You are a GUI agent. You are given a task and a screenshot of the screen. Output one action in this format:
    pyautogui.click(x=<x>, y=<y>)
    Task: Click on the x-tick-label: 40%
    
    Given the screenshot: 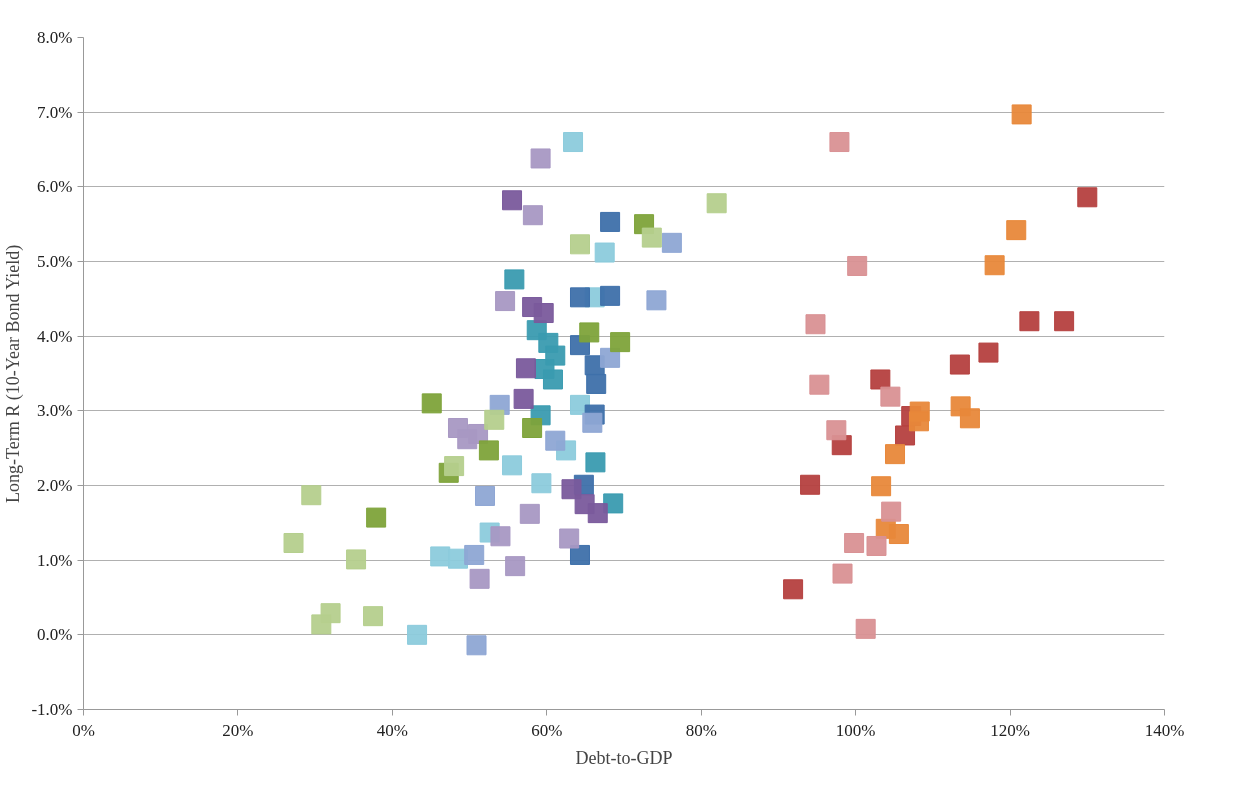 What is the action you would take?
    pyautogui.click(x=392, y=730)
    